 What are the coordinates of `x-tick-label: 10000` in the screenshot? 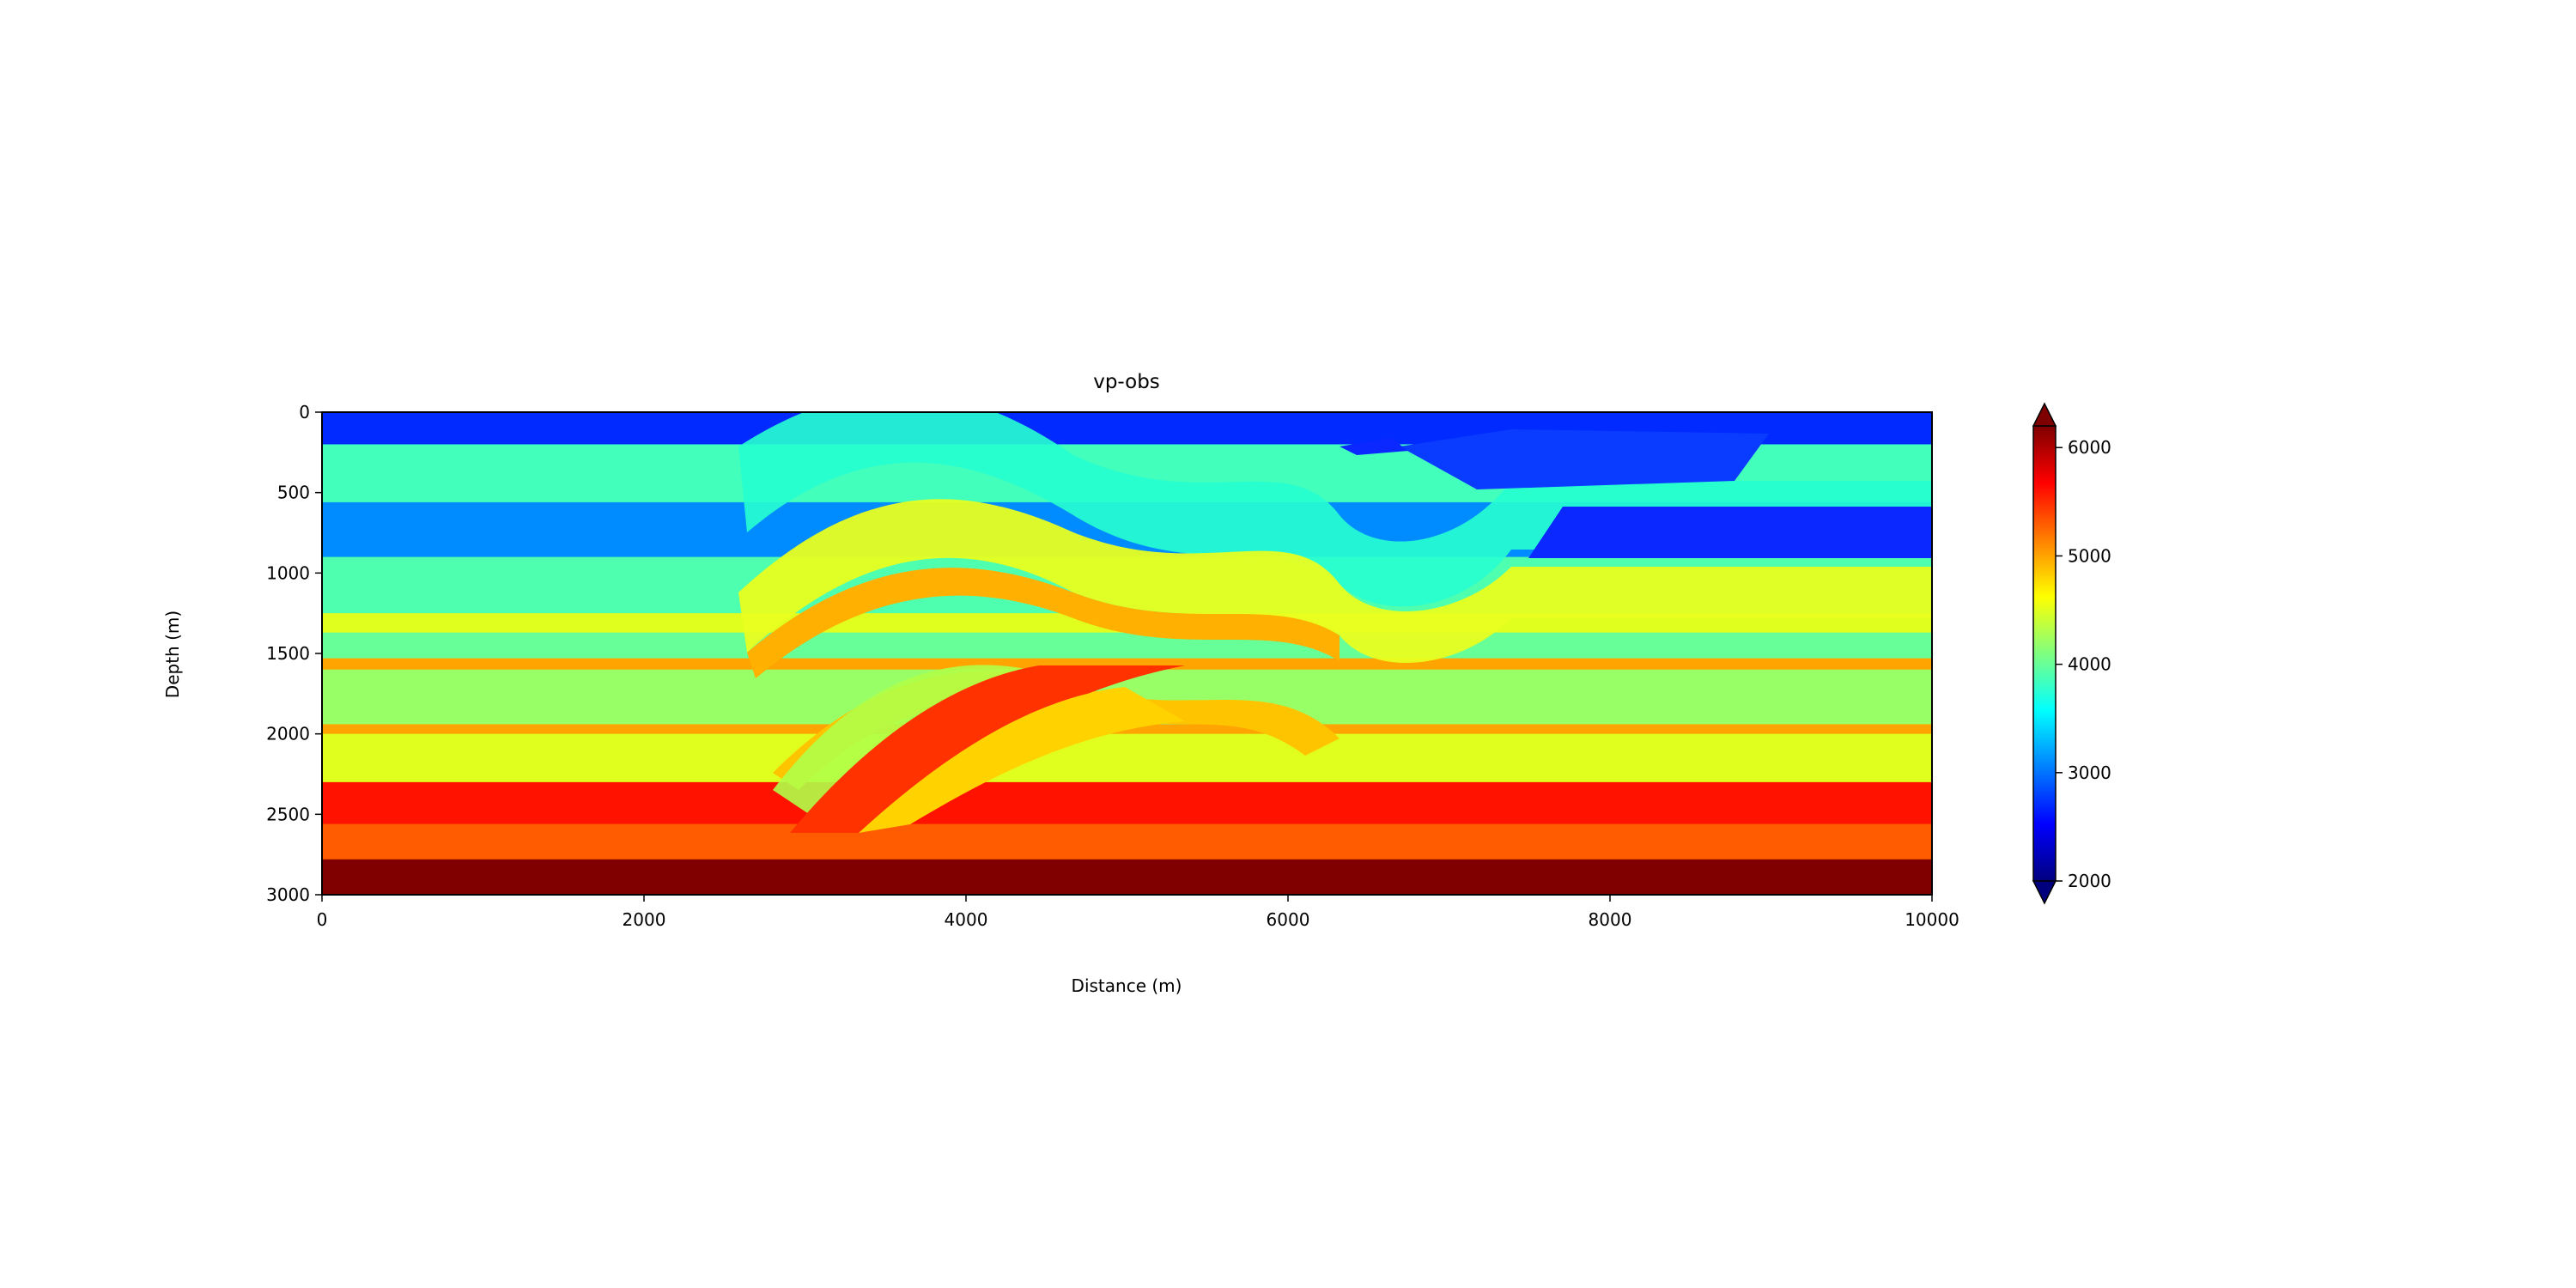 It's located at (1932, 919).